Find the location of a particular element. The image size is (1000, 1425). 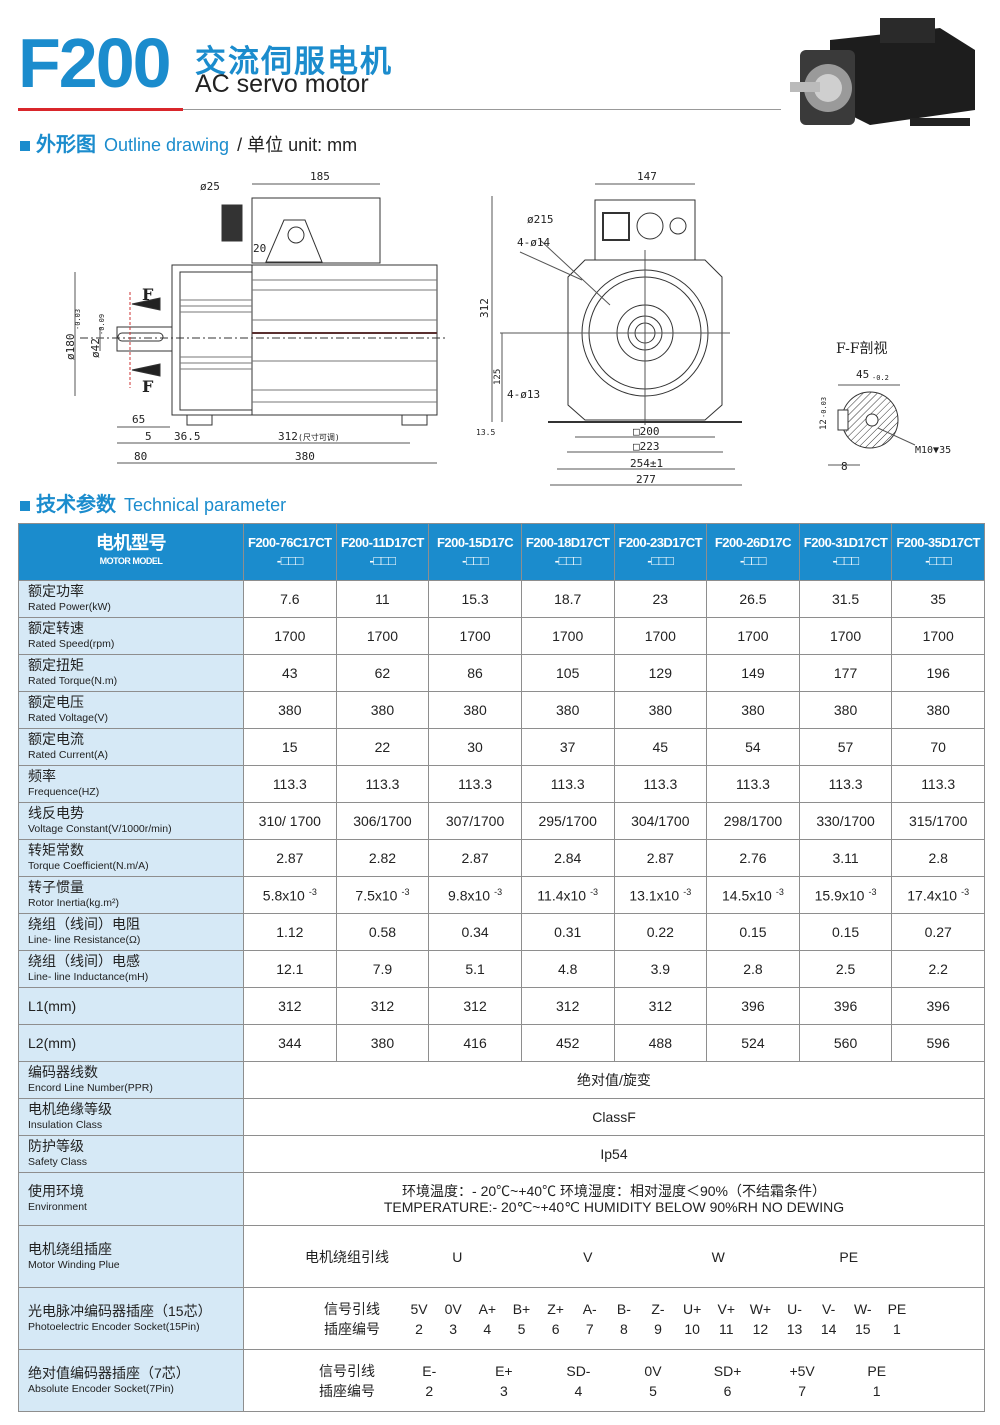

table-cell: 9.8x10 -3 is located at coordinates (475, 895).